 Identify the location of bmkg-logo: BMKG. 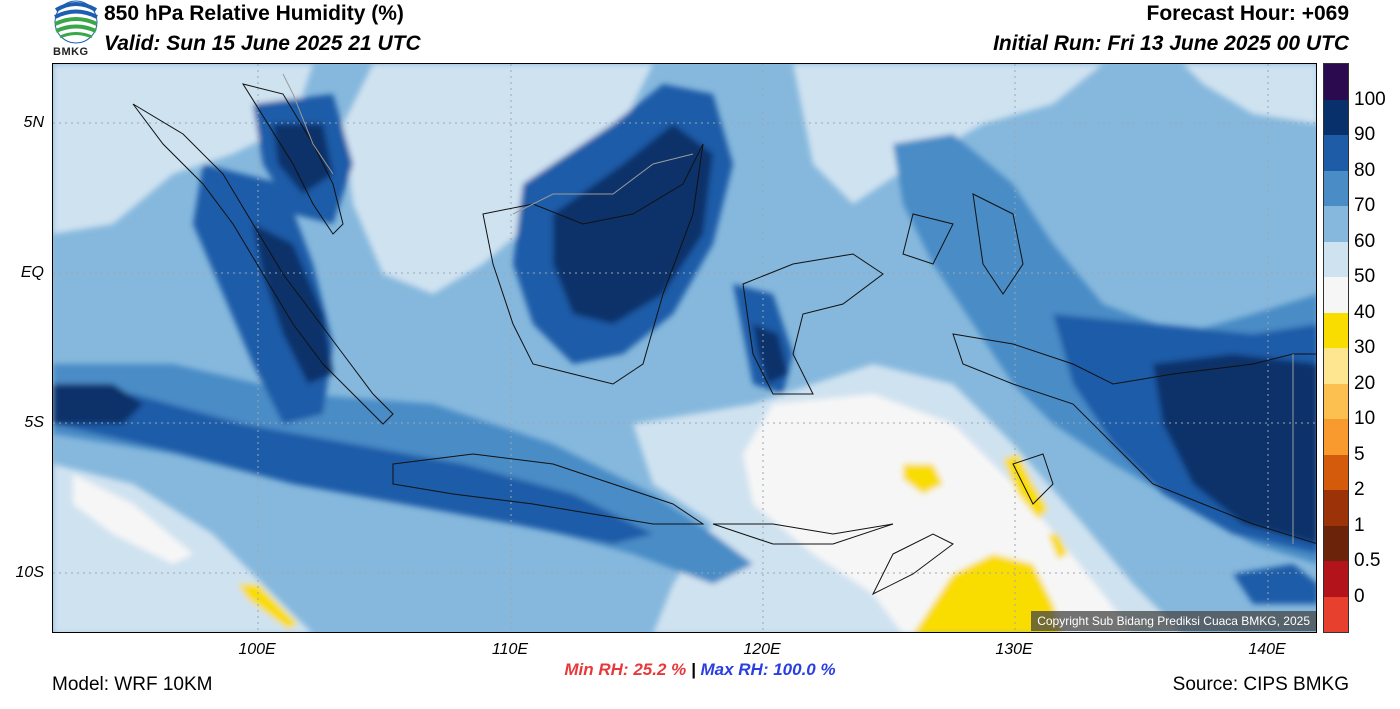
(76, 30).